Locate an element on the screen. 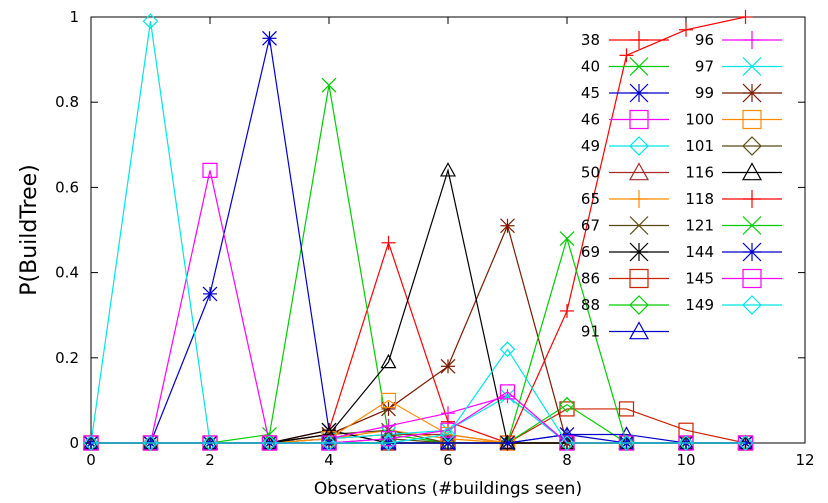 Image resolution: width=828 pixels, height=503 pixels. legend-label: 49 is located at coordinates (590, 146).